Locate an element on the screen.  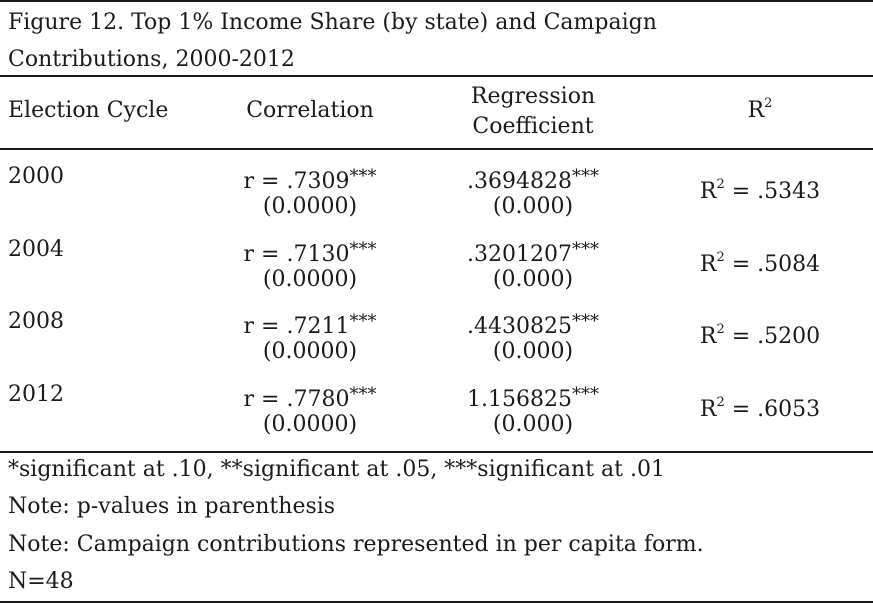
row-correlation: r = .7130*** is located at coordinates (310, 252).